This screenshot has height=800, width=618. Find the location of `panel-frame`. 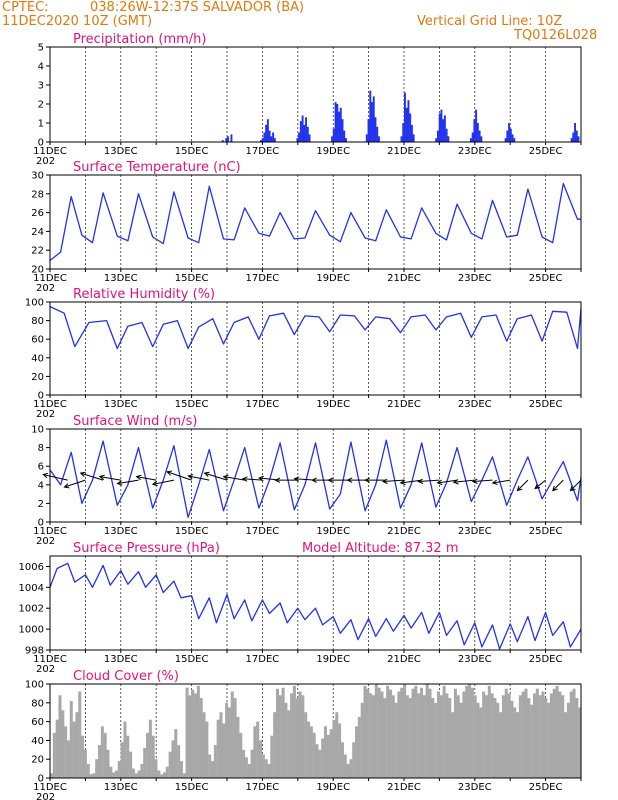

panel-frame is located at coordinates (315, 475).